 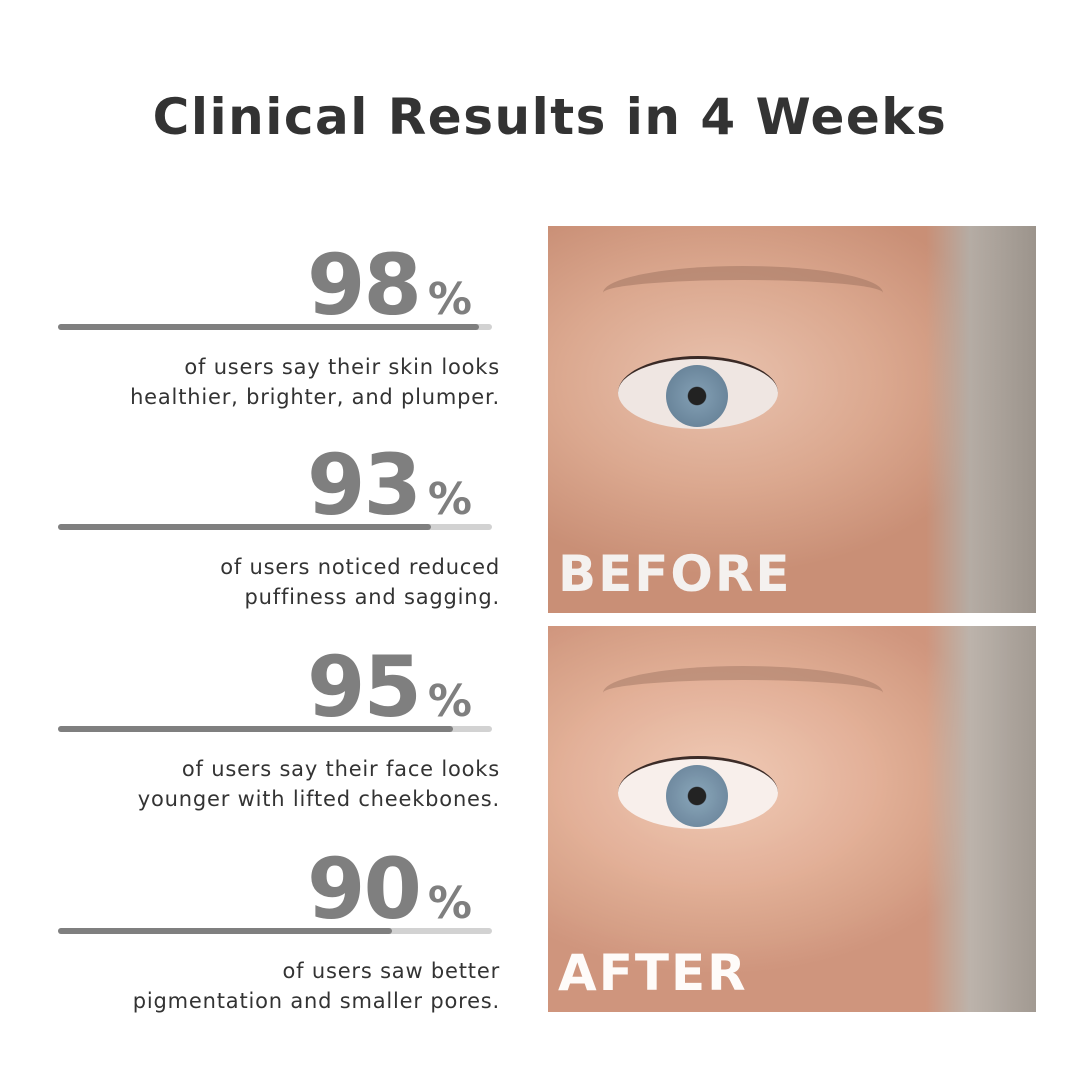 What do you see at coordinates (340, 769) in the screenshot?
I see `desc-line: of users say their face looks` at bounding box center [340, 769].